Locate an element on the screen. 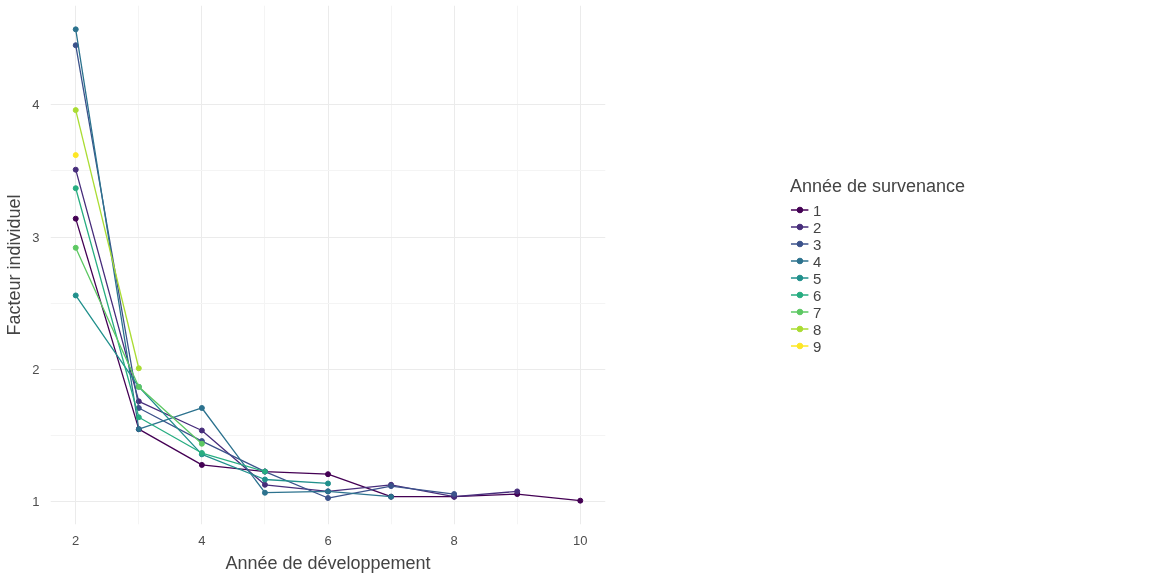 This screenshot has width=1159, height=581. legend-label: 8 is located at coordinates (817, 328).